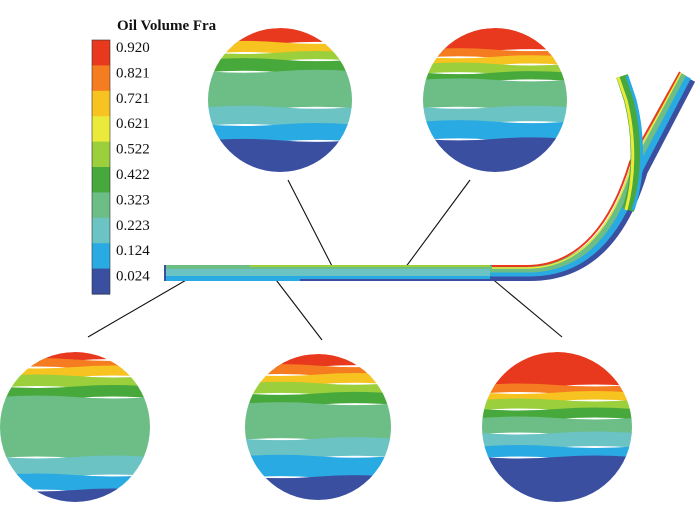  I want to click on legend-colorbar, so click(101, 167).